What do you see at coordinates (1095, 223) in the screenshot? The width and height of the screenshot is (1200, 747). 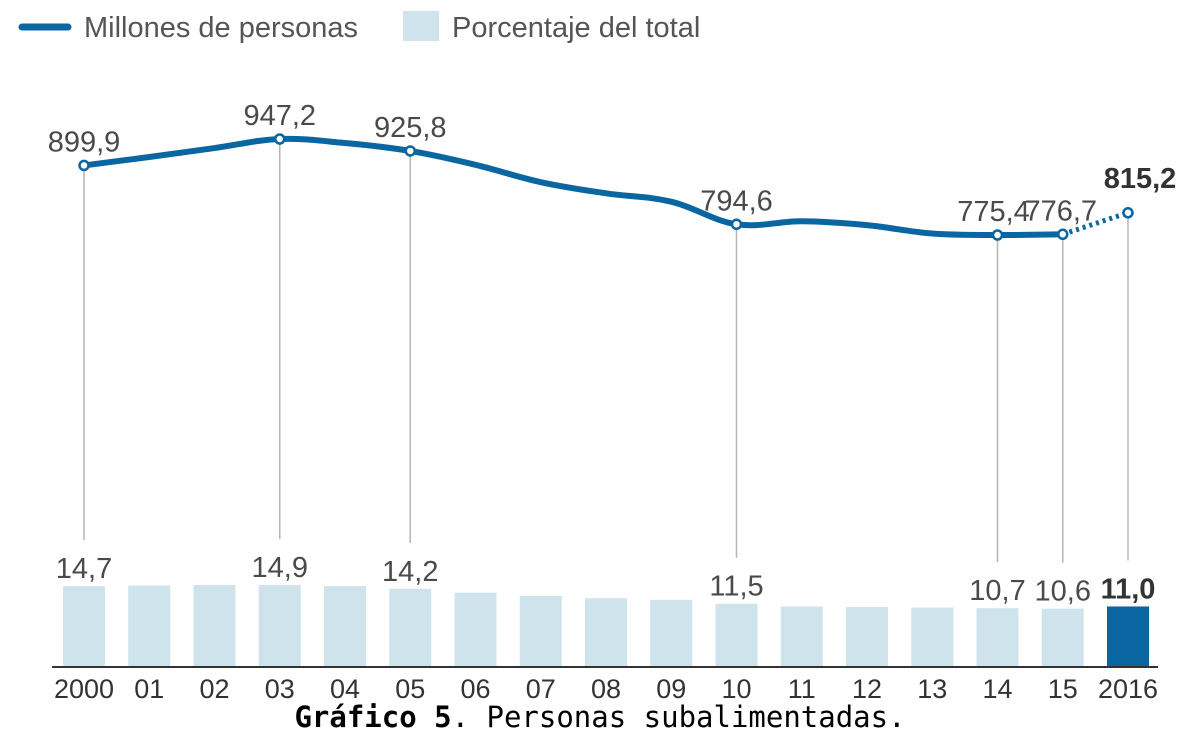 I see `series-line-dotted-segment` at bounding box center [1095, 223].